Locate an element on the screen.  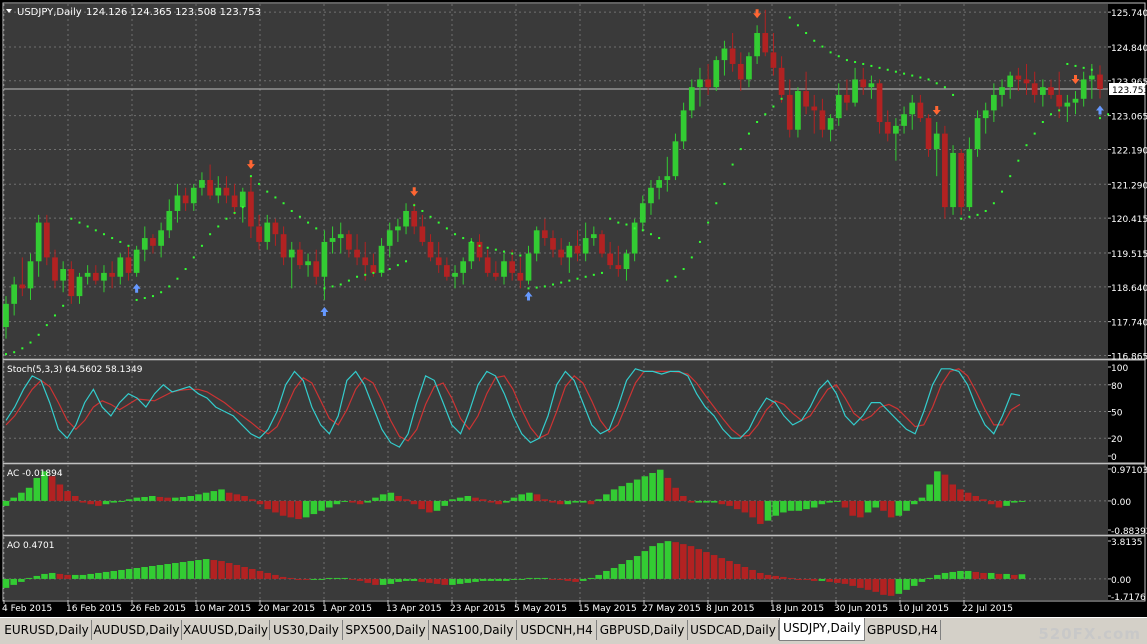
tab-gbpusd-daily: GBPUSD,Daily is located at coordinates (642, 630).